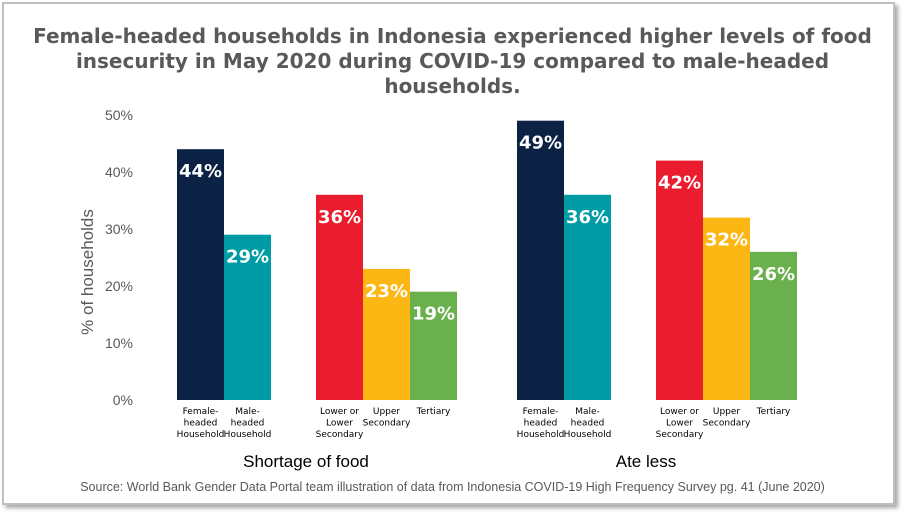 This screenshot has height=515, width=905. What do you see at coordinates (306, 461) in the screenshot?
I see `group-label: Shortage of food` at bounding box center [306, 461].